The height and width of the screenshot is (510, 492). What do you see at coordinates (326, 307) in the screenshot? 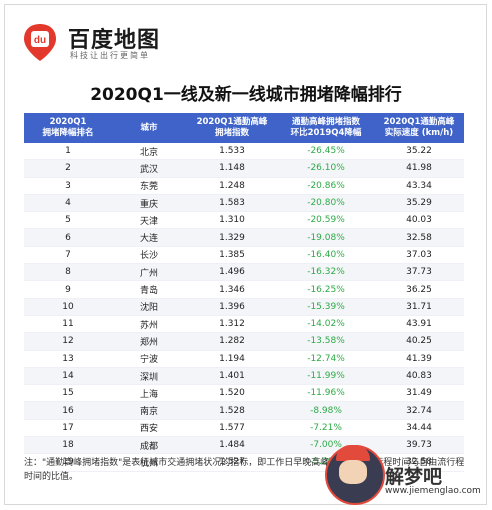
I see `decline-cell: -15.39%` at bounding box center [326, 307].